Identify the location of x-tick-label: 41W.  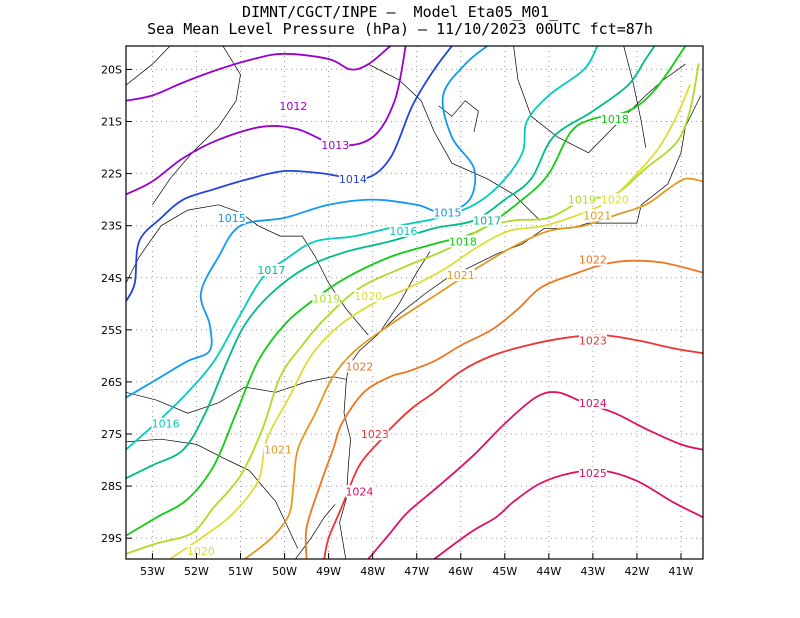
(681, 571).